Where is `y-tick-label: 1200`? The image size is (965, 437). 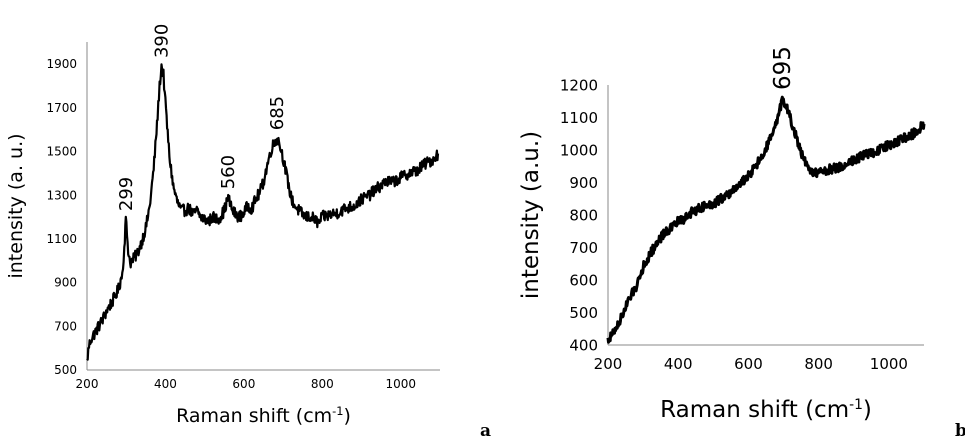
y-tick-label: 1200 is located at coordinates (579, 85).